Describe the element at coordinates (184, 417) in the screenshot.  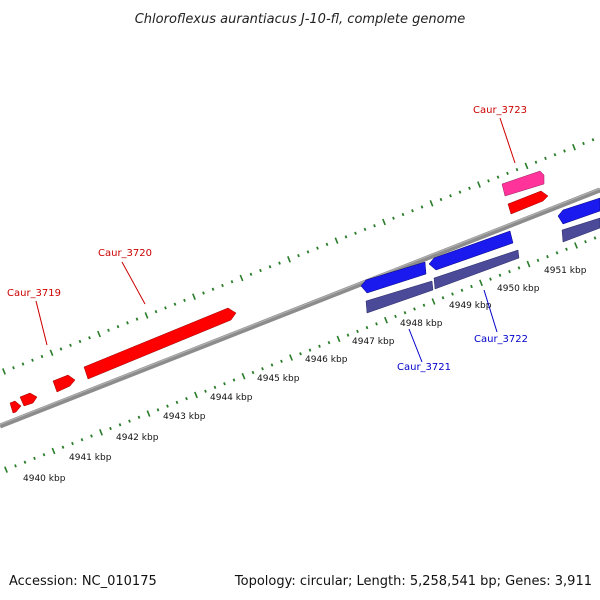
I see `scale-label: 4943 kbp` at that location.